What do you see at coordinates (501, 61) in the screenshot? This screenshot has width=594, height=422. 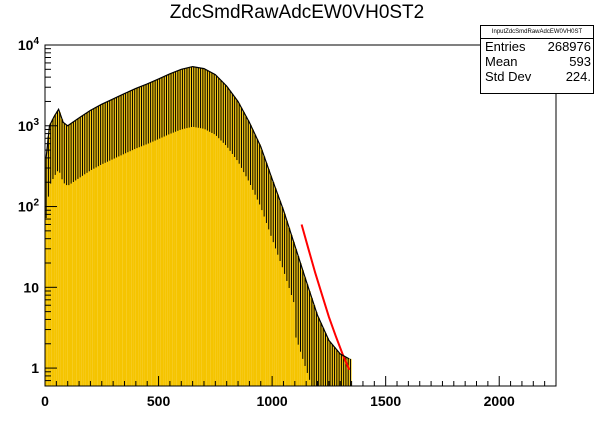 I see `stats-mean-label: Mean` at bounding box center [501, 61].